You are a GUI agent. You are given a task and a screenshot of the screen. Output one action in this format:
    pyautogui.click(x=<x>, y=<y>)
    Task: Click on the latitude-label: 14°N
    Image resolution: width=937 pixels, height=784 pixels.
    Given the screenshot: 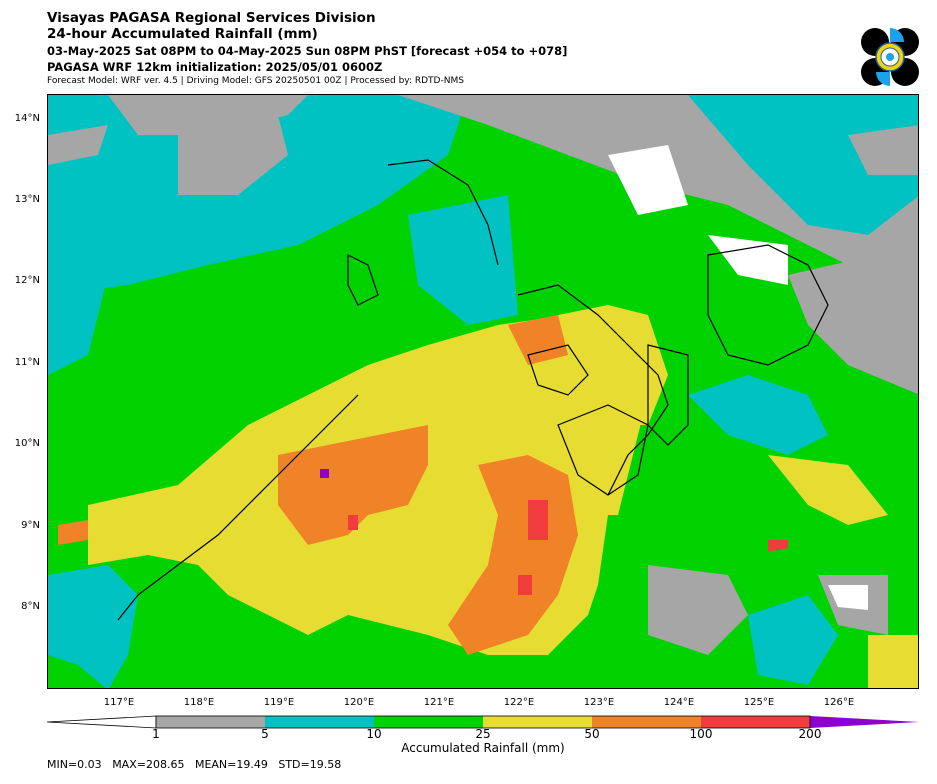 What is the action you would take?
    pyautogui.click(x=27, y=118)
    